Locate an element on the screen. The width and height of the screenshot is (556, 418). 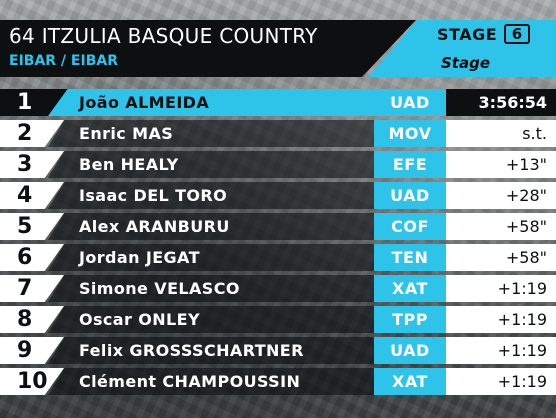
team-code: TPP is located at coordinates (410, 319).